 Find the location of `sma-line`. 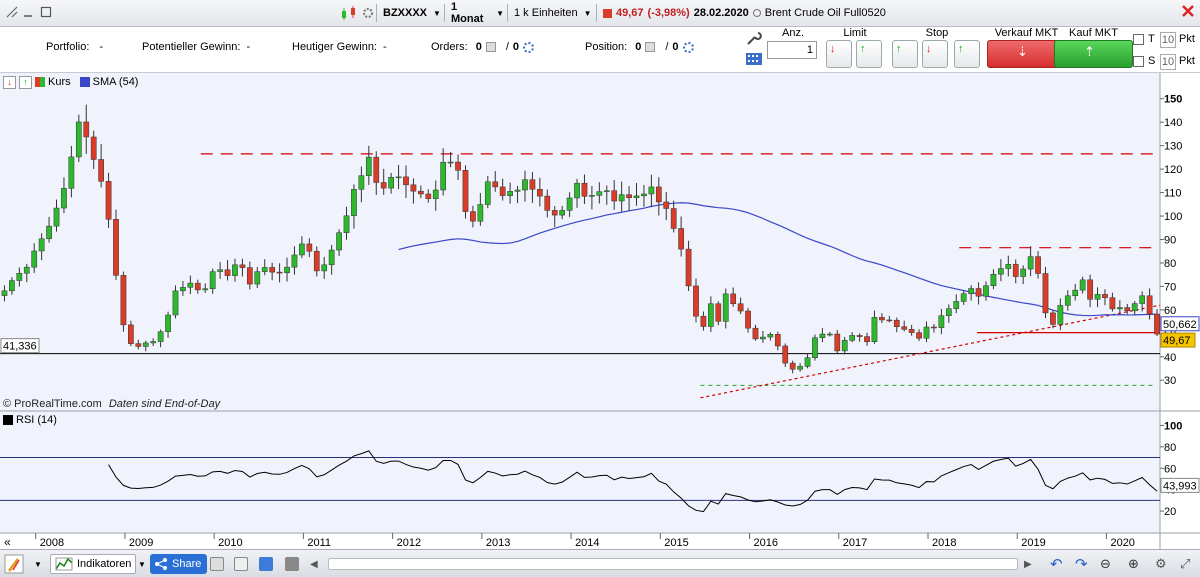

sma-line is located at coordinates (778, 259).